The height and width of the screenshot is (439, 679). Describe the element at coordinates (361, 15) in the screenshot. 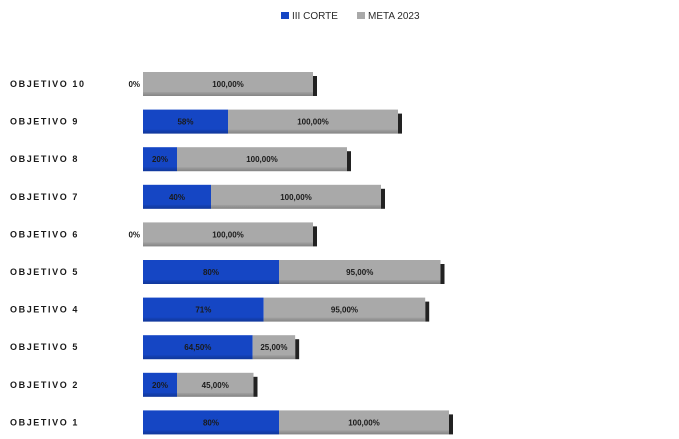

I see `legend-swatch-meta-2023` at that location.